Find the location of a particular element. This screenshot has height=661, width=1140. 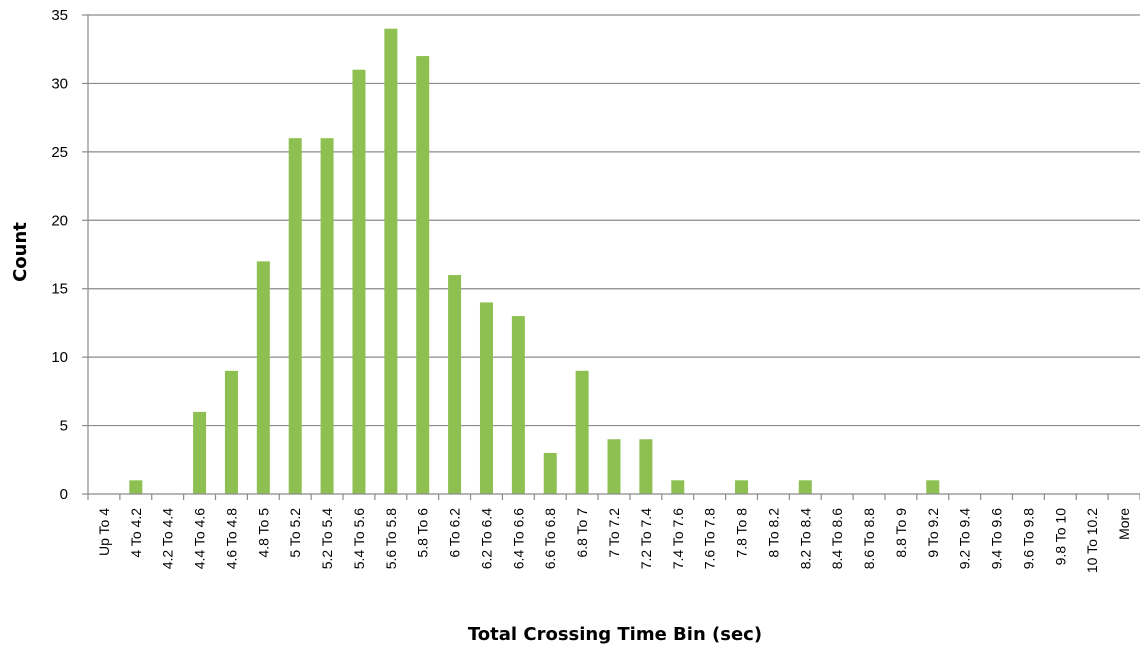

x-tick-label-4: 4.6 To 4.8 is located at coordinates (231, 538).